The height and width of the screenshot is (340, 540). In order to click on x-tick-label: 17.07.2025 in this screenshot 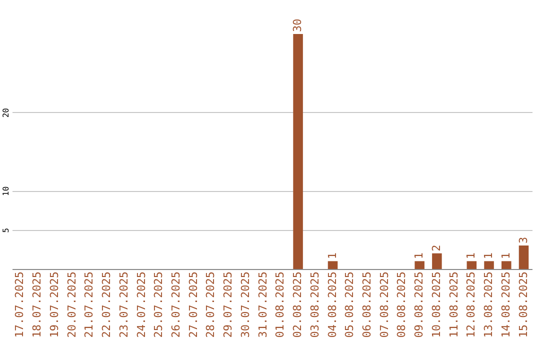, I will do `click(19, 305)`.